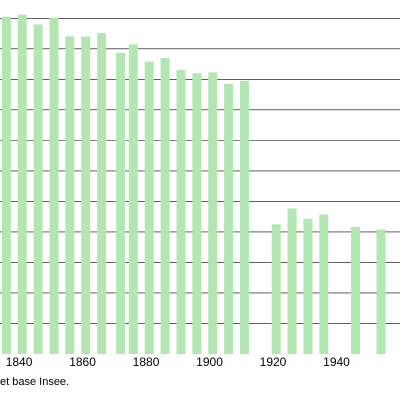 This screenshot has width=400, height=400. Describe the element at coordinates (146, 362) in the screenshot. I see `x-tick-label-1880: 1880` at that location.